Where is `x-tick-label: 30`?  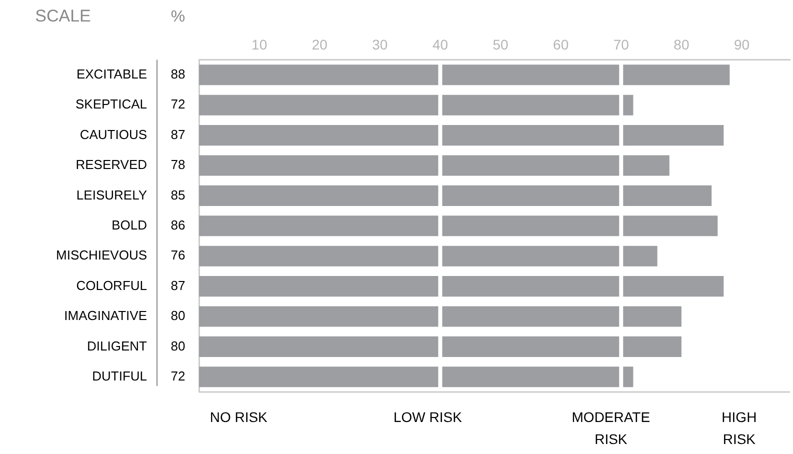
x-tick-label: 30 is located at coordinates (380, 44).